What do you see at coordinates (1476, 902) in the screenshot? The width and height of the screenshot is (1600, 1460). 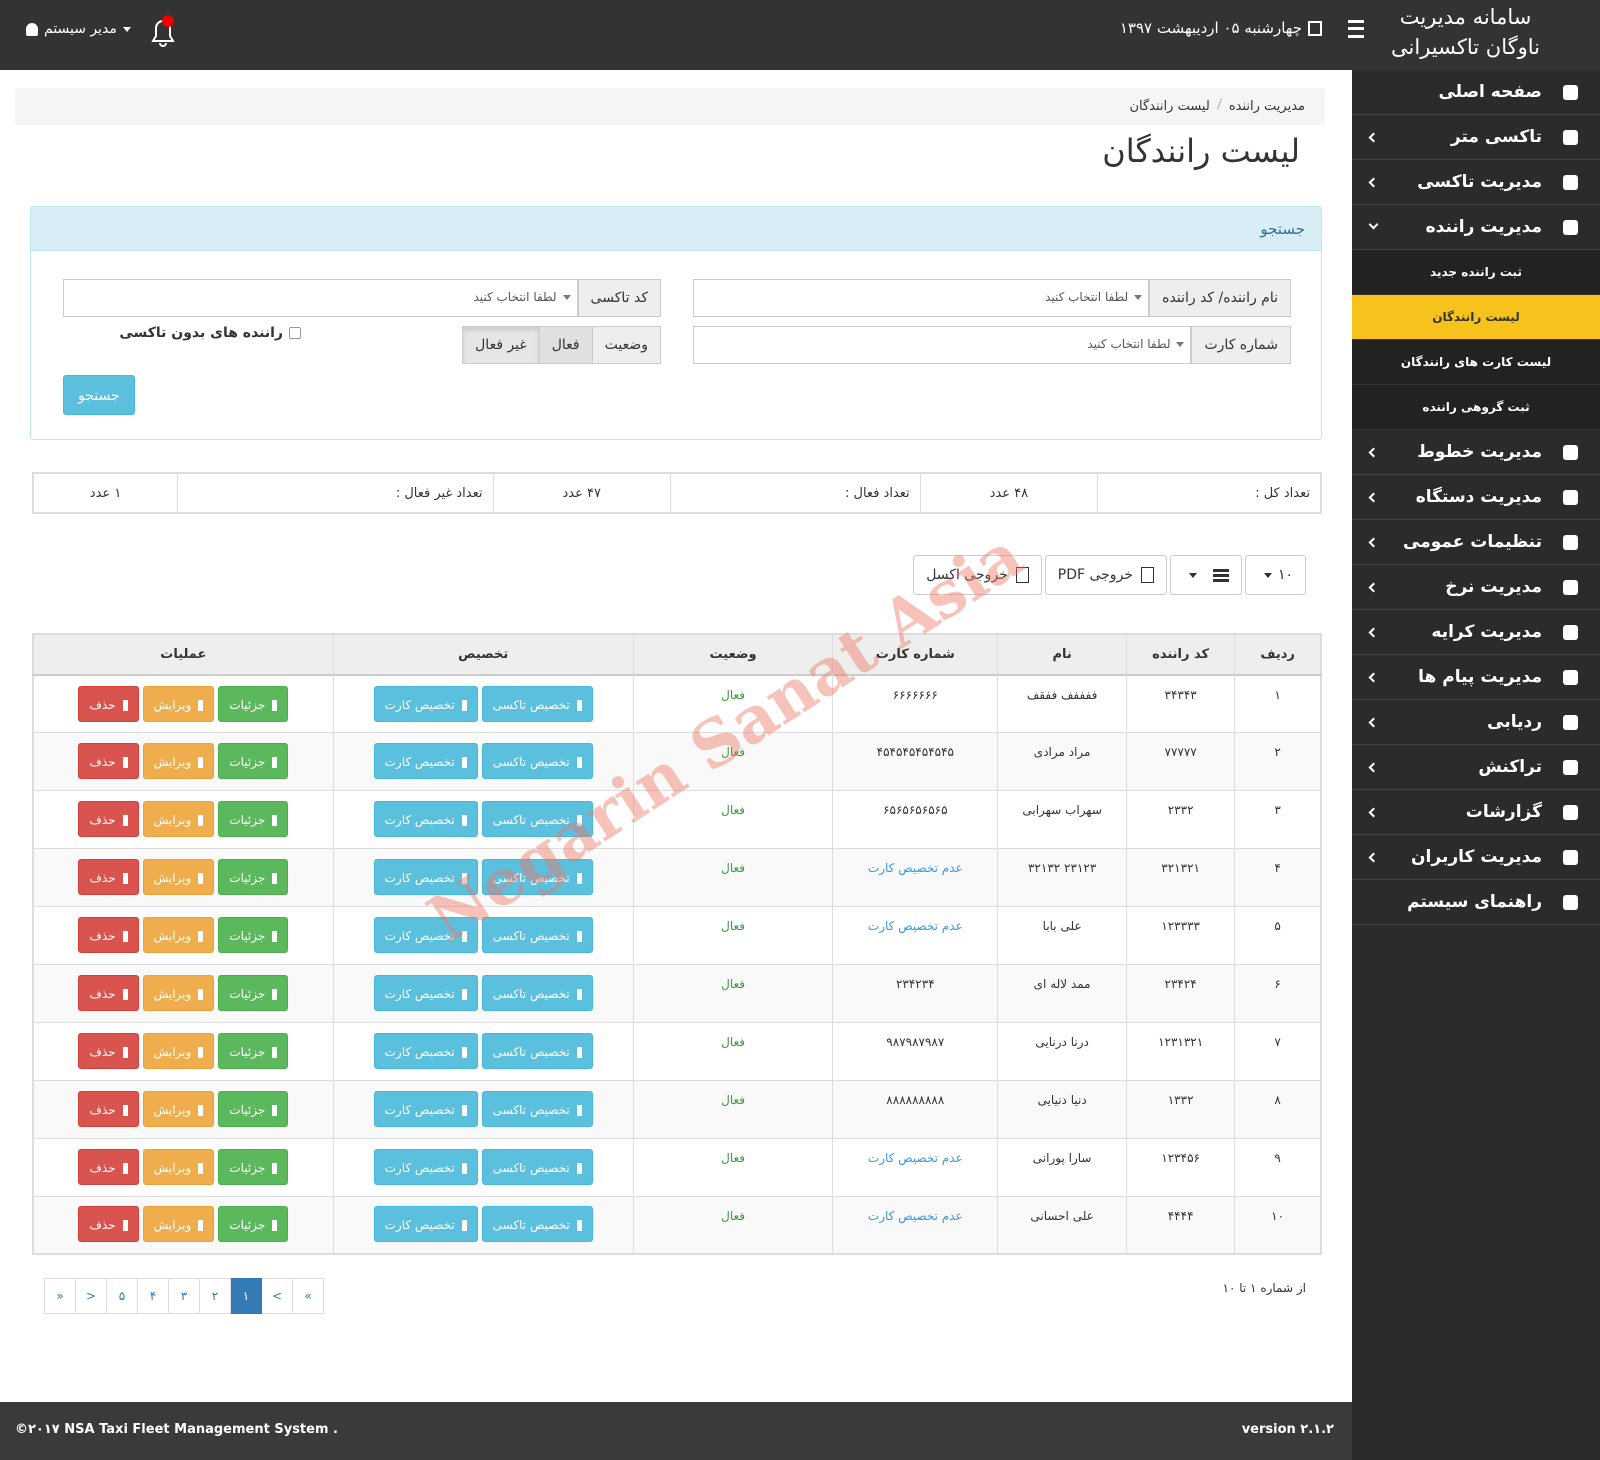 I see `menu-item: راهنمای سیستم` at bounding box center [1476, 902].